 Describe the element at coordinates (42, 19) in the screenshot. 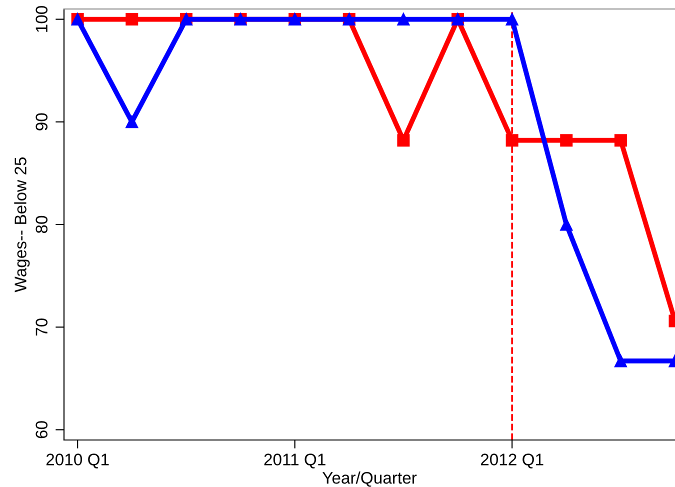

I see `y-tick-label: 100` at that location.